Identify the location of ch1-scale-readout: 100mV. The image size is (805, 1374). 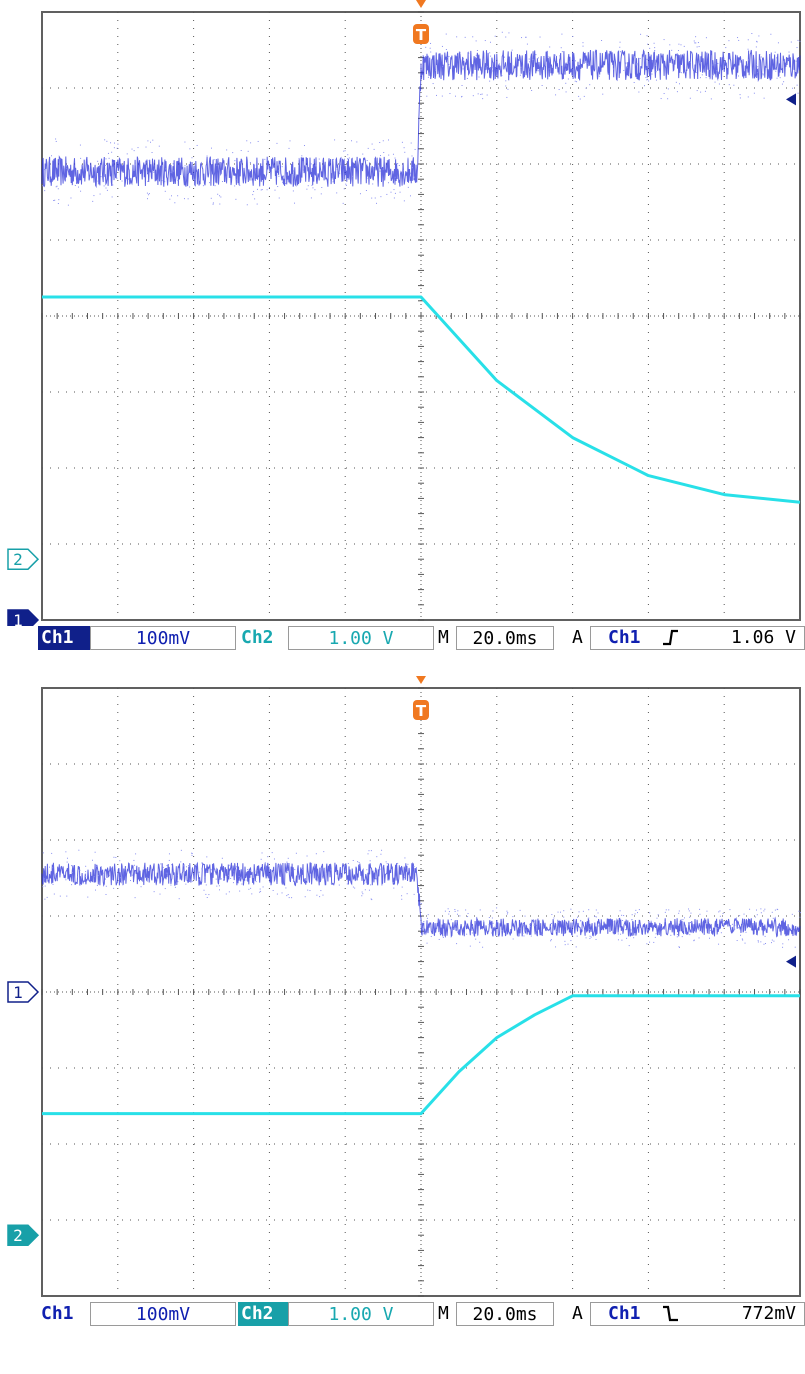
(163, 638).